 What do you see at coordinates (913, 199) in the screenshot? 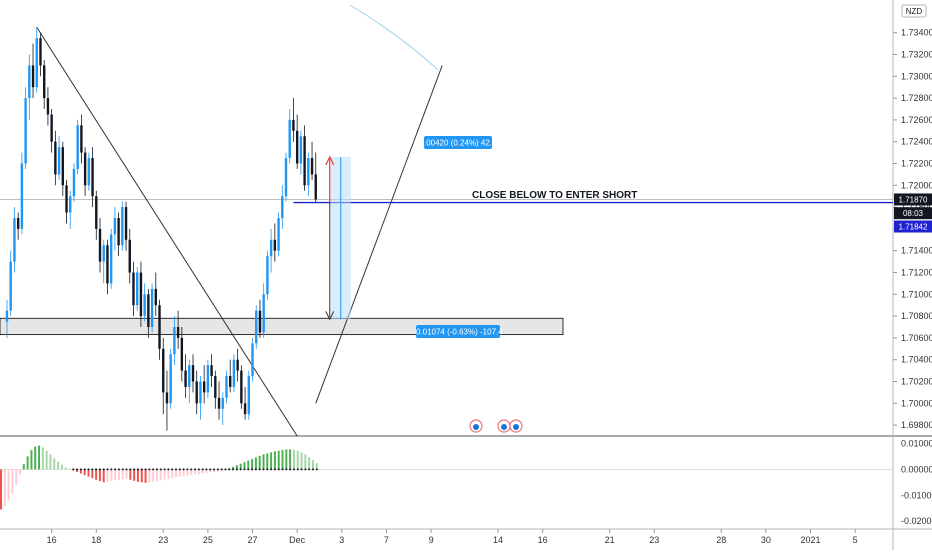
I see `price-tag-label: 1.71870` at bounding box center [913, 199].